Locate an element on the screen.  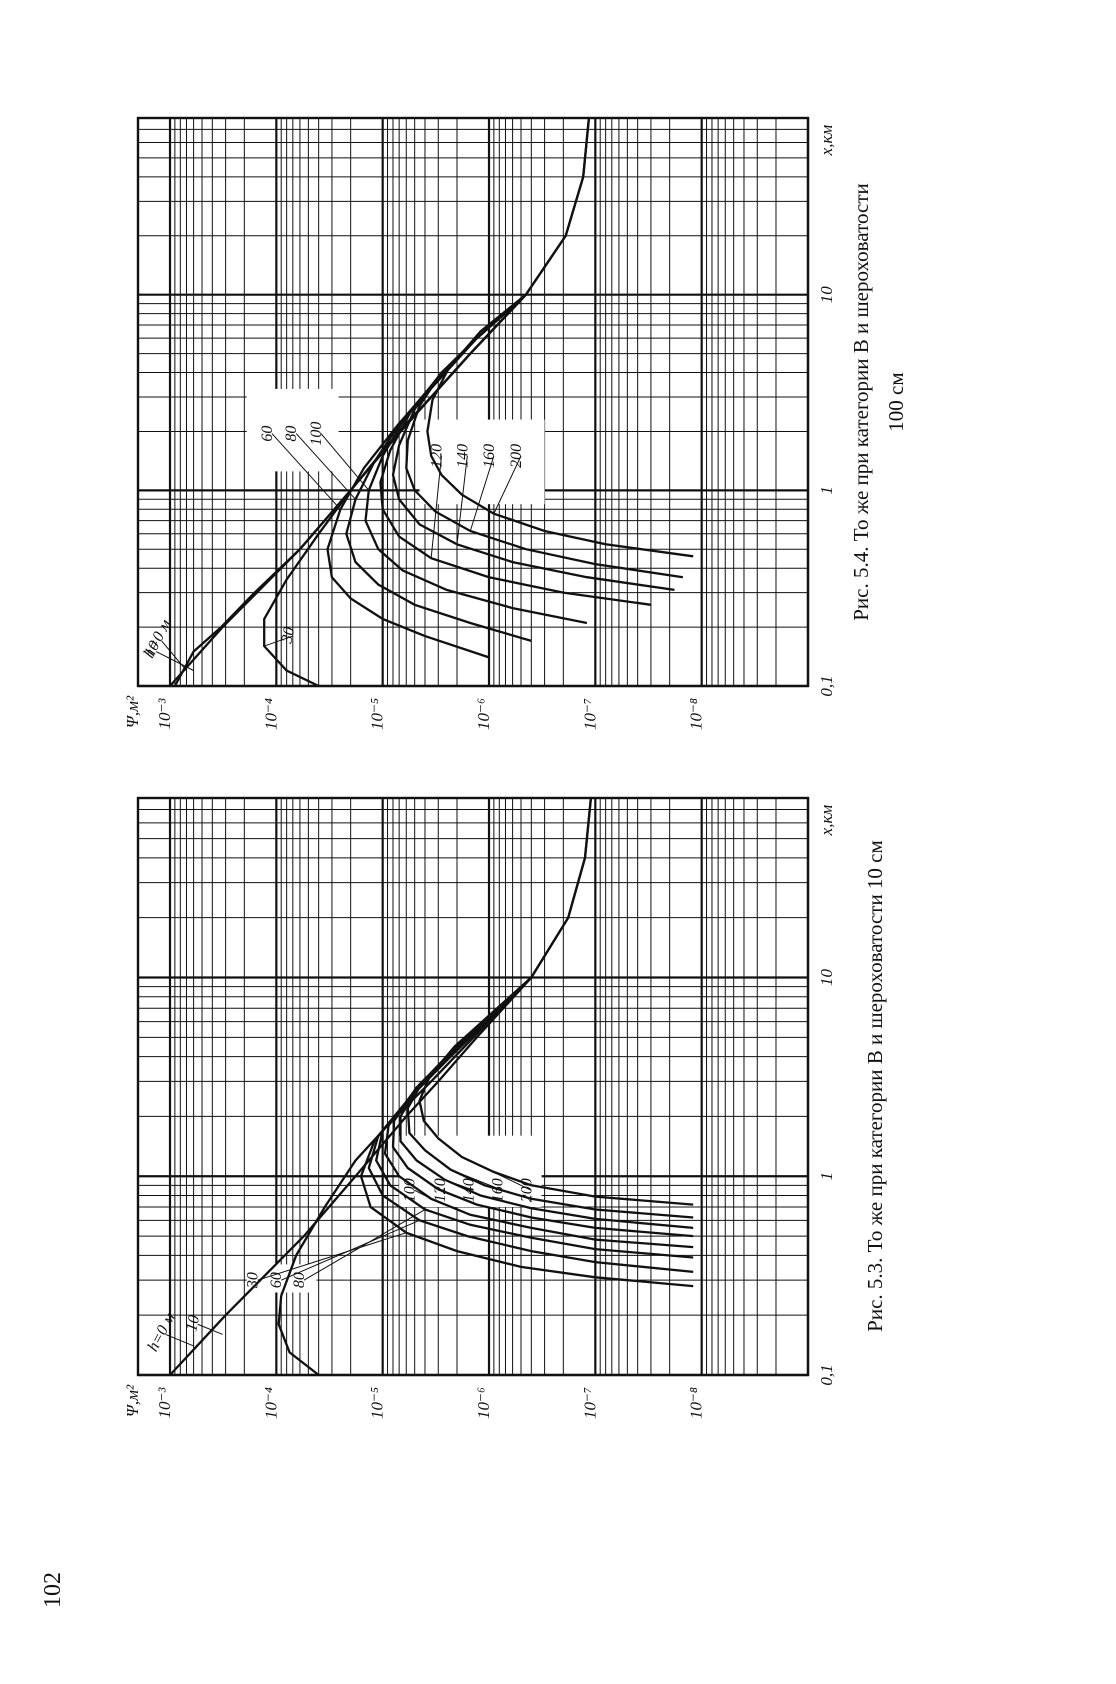
series-label-0: h=0 м is located at coordinates (162, 1332).